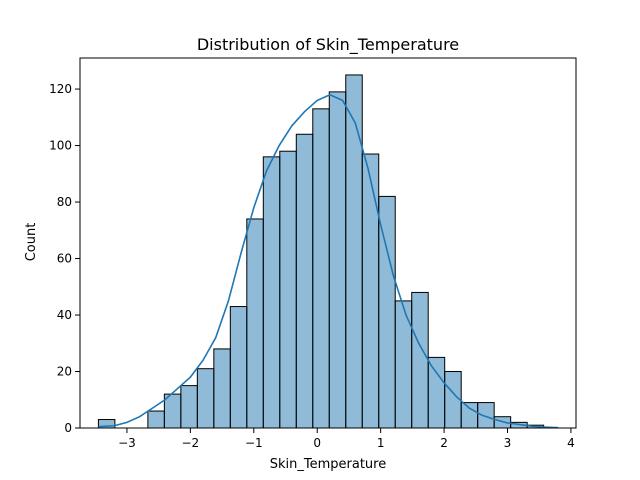 The width and height of the screenshot is (640, 480). What do you see at coordinates (381, 443) in the screenshot?
I see `x-tick-label: 1` at bounding box center [381, 443].